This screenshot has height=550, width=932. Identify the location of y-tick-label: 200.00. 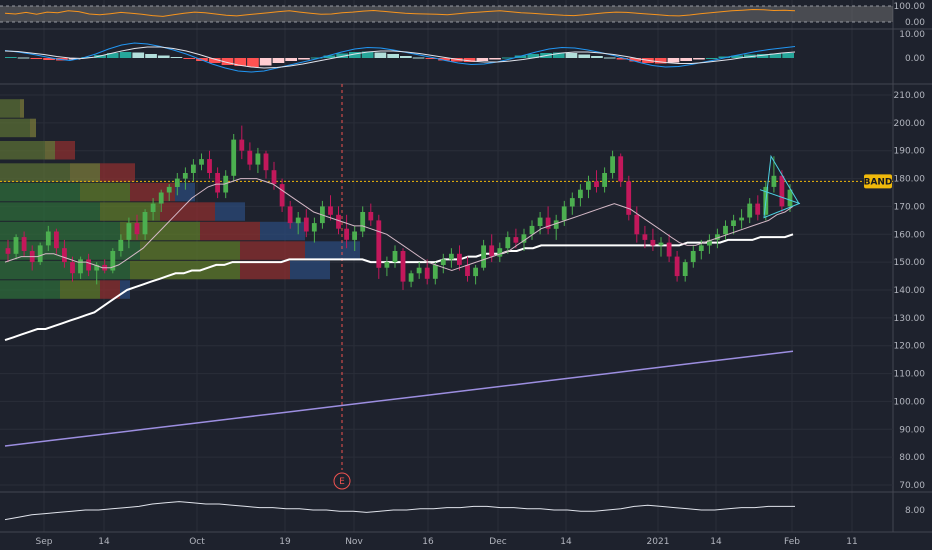
(910, 124).